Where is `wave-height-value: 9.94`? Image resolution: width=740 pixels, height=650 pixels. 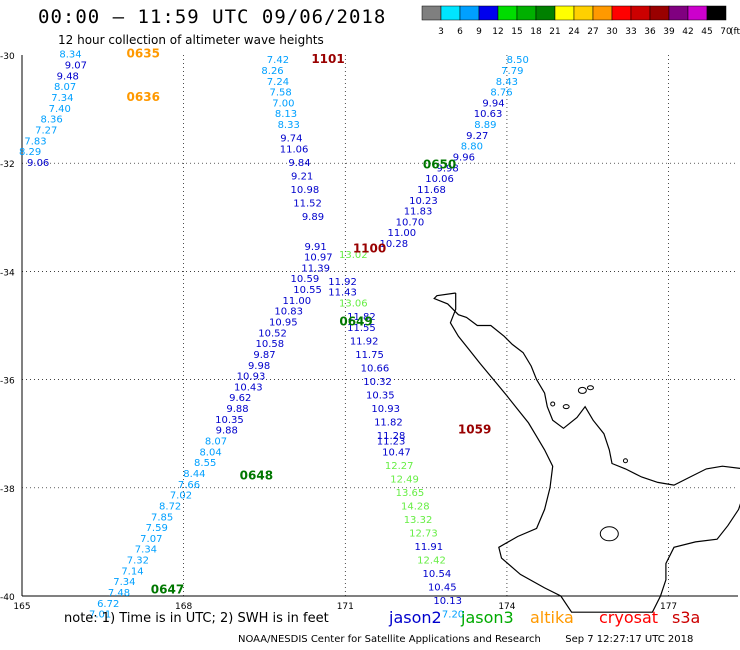
wave-height-value: 9.94 is located at coordinates (493, 103).